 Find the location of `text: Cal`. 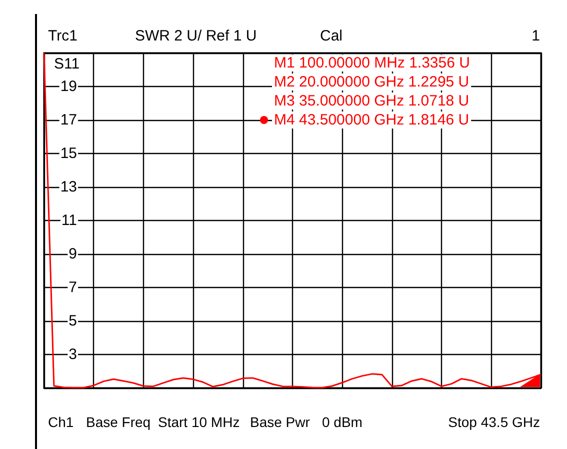

text: Cal is located at coordinates (331, 36).